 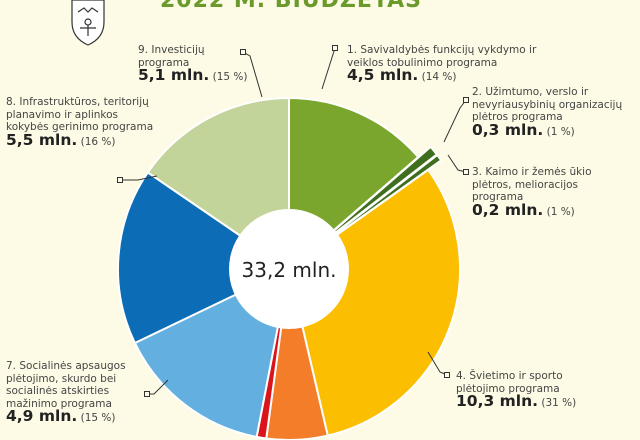 I want to click on page-title: 2022 M. BIUDŽETAS, so click(x=291, y=6).